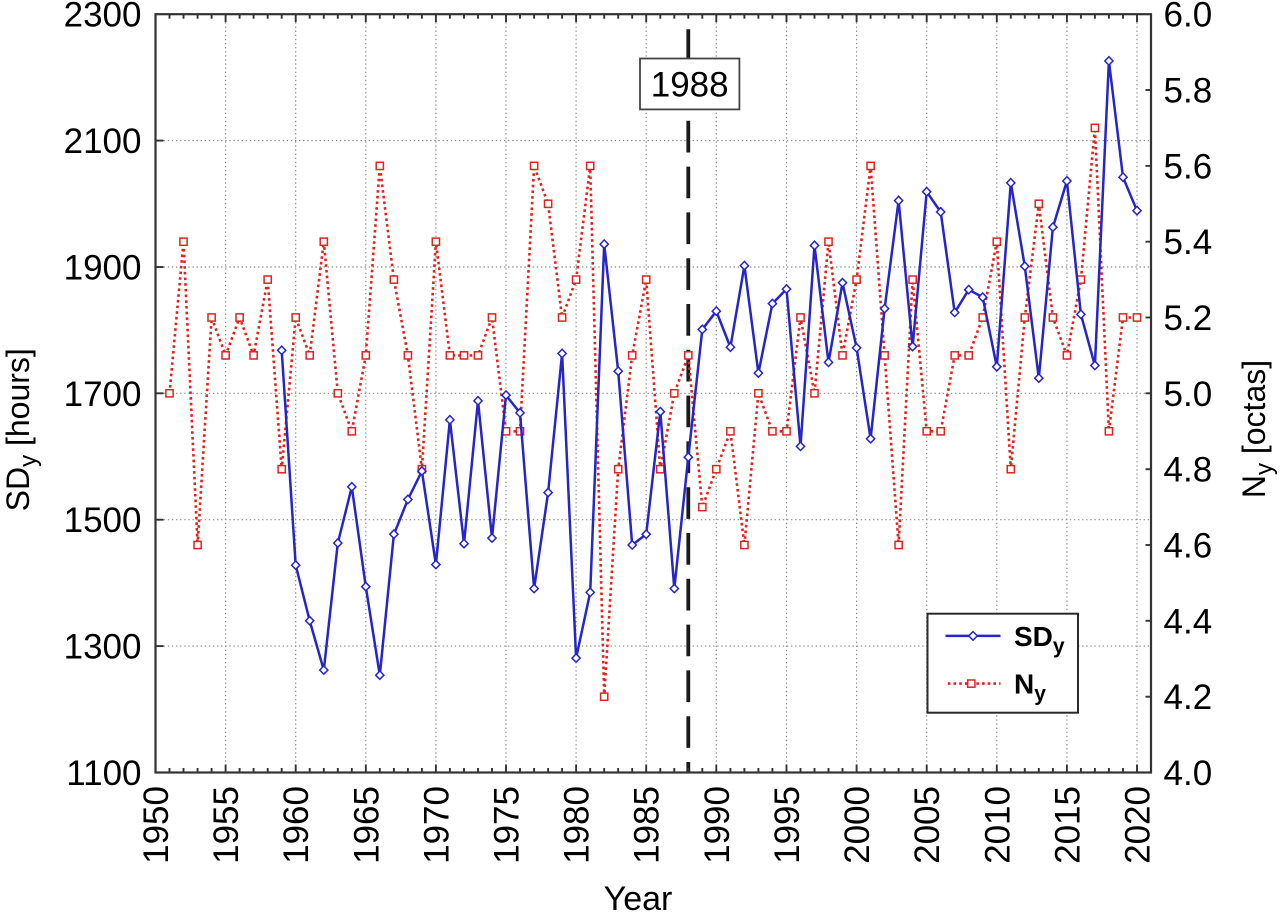 The width and height of the screenshot is (1280, 919). What do you see at coordinates (1188, 91) in the screenshot?
I see `svg-text: 5.8` at bounding box center [1188, 91].